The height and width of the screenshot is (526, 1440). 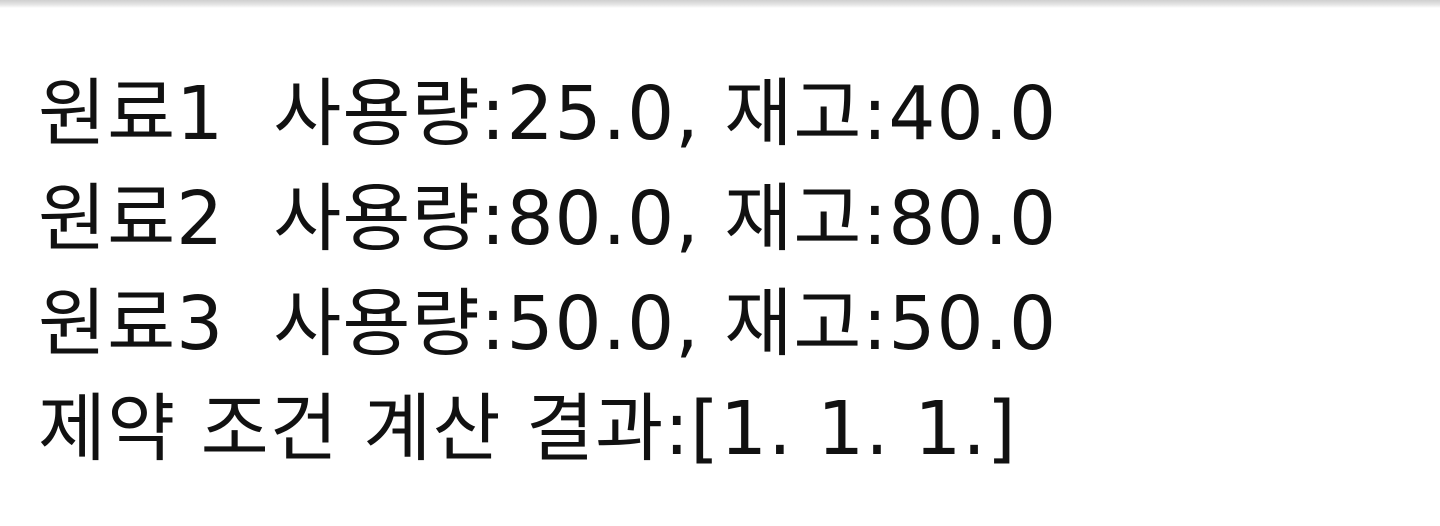 I want to click on material-1-line: 원료1 사용량:25.0, 재고:40.0, so click(x=548, y=114).